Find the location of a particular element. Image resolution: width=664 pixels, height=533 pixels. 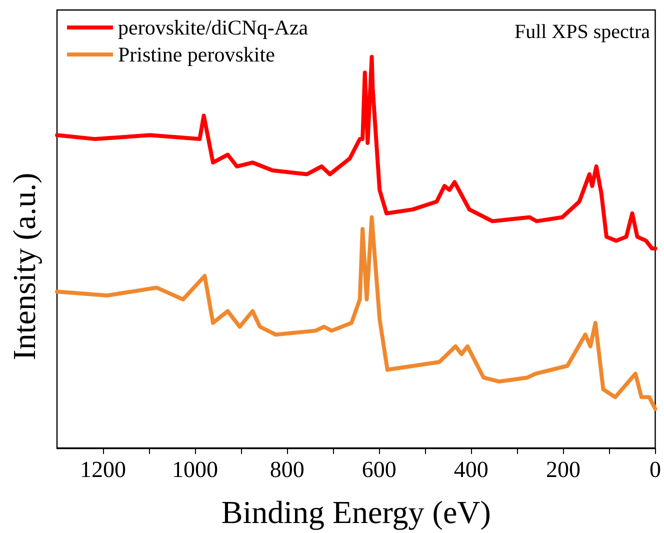

x-tick-label: 1200 is located at coordinates (103, 469).